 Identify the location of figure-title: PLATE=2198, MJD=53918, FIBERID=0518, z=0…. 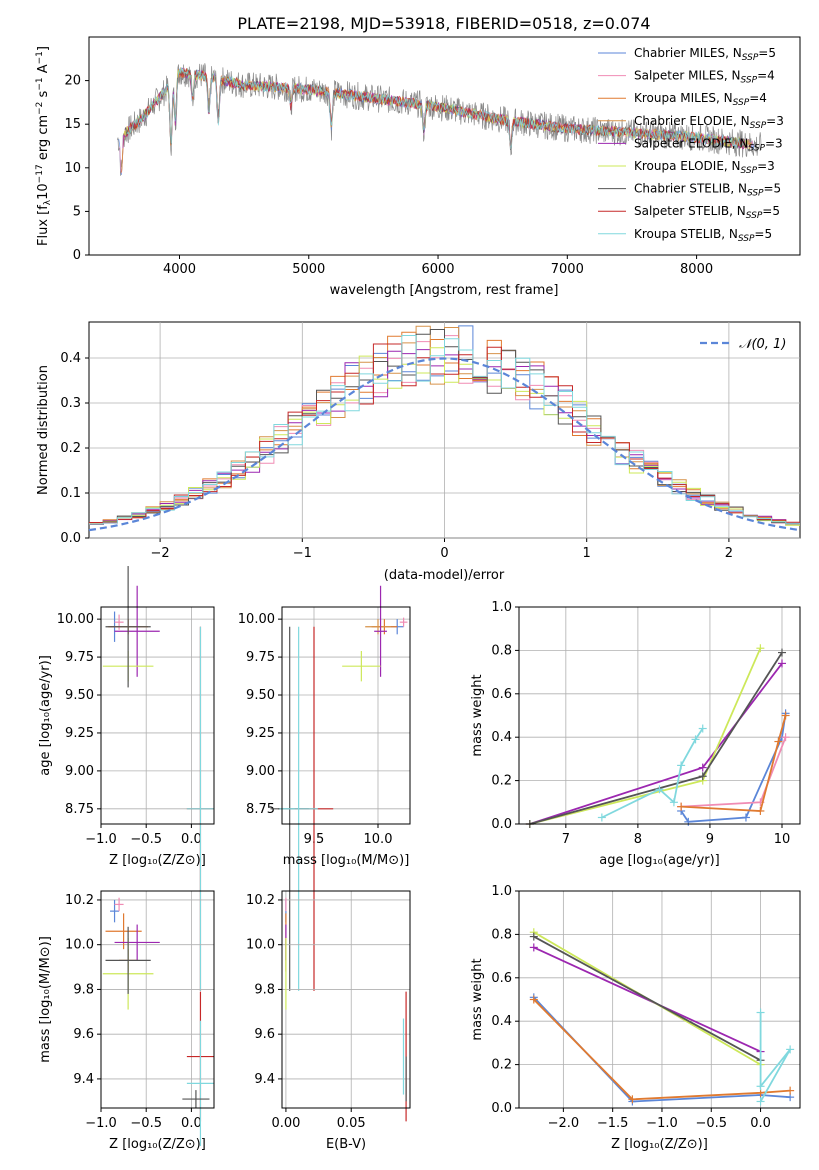
(443, 23).